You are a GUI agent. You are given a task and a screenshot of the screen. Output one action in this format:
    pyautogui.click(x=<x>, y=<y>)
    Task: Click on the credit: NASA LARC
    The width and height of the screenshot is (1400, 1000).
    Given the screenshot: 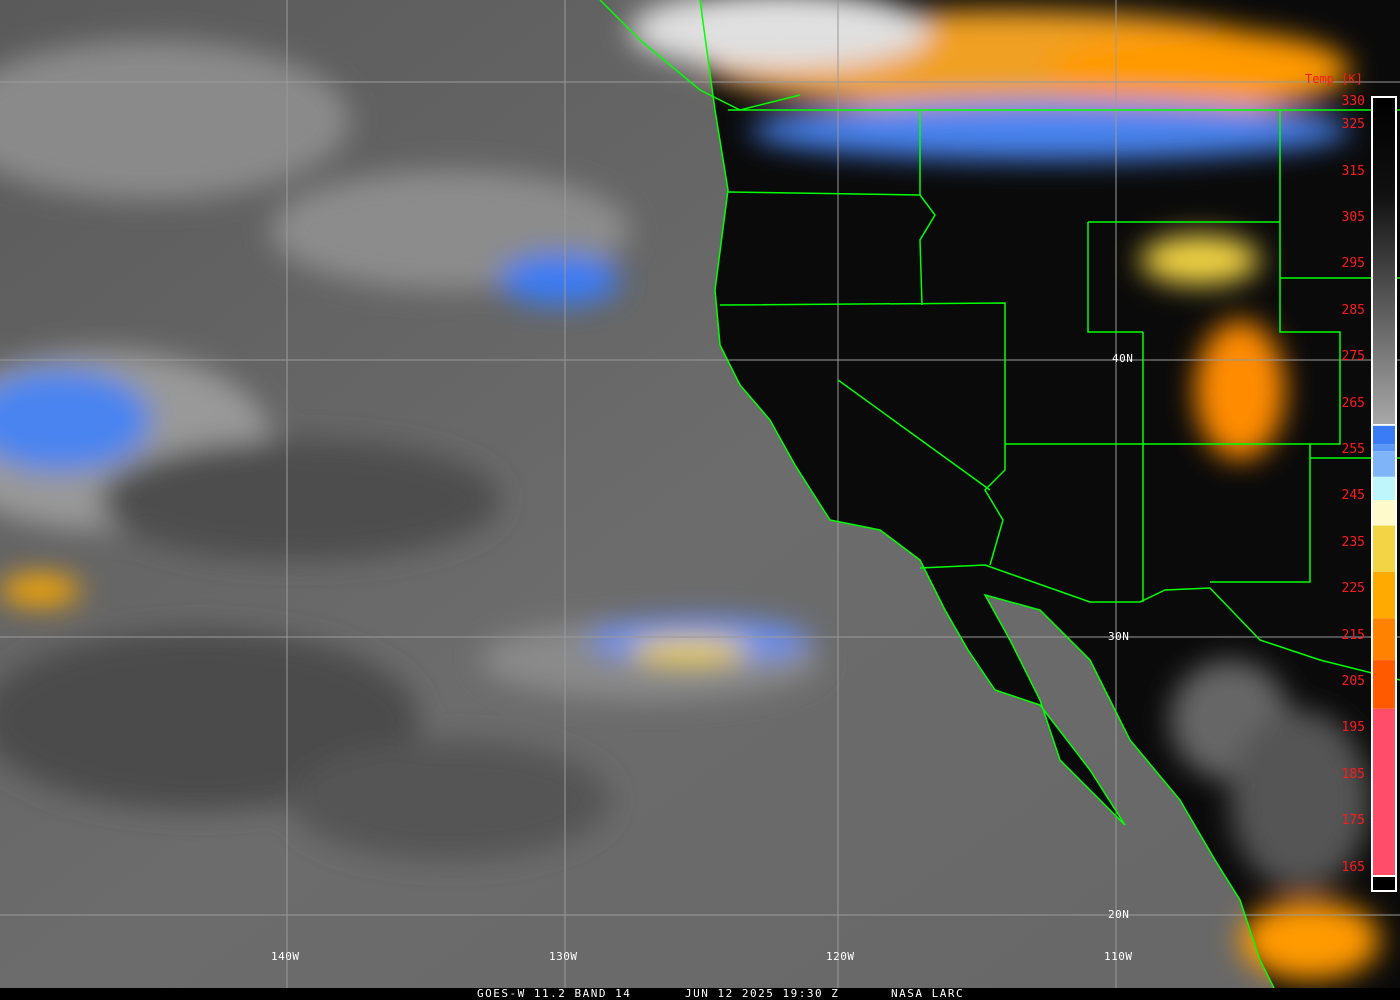 What is the action you would take?
    pyautogui.click(x=928, y=993)
    